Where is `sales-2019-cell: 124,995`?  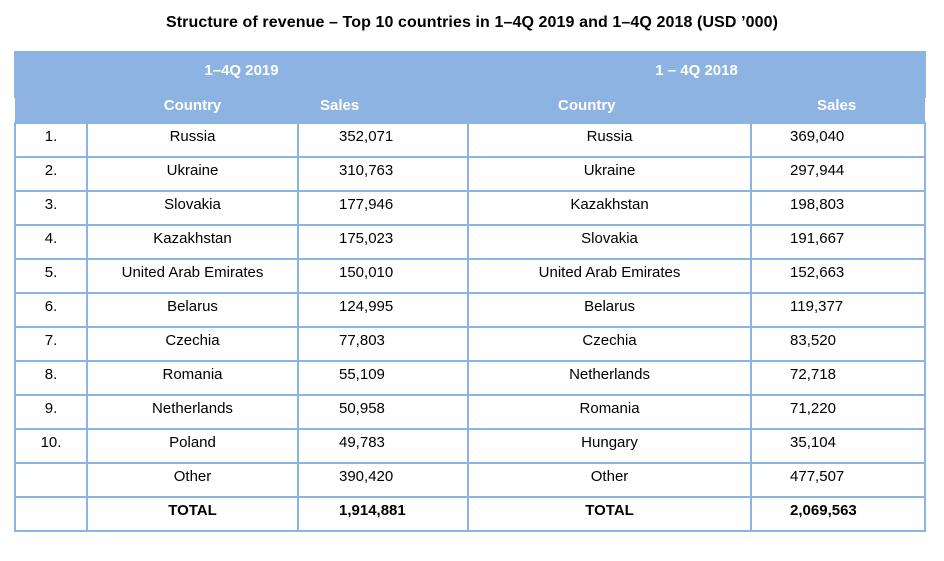
sales-2019-cell: 124,995 is located at coordinates (383, 310).